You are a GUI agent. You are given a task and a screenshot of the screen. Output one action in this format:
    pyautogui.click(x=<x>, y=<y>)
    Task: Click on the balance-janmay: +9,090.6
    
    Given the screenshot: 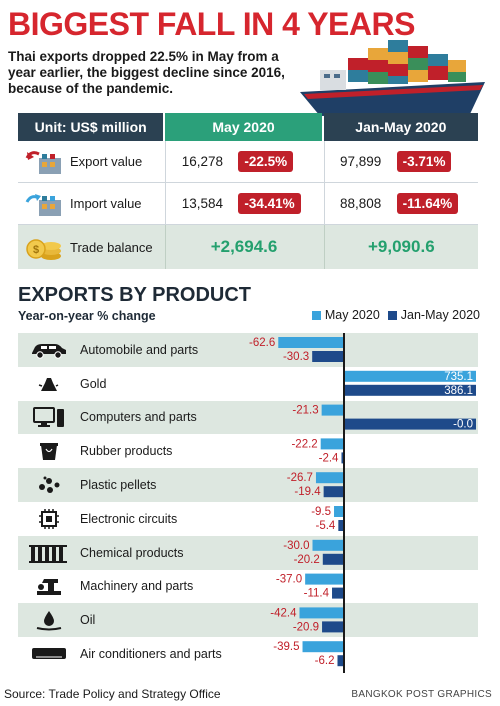 What is the action you would take?
    pyautogui.click(x=401, y=246)
    